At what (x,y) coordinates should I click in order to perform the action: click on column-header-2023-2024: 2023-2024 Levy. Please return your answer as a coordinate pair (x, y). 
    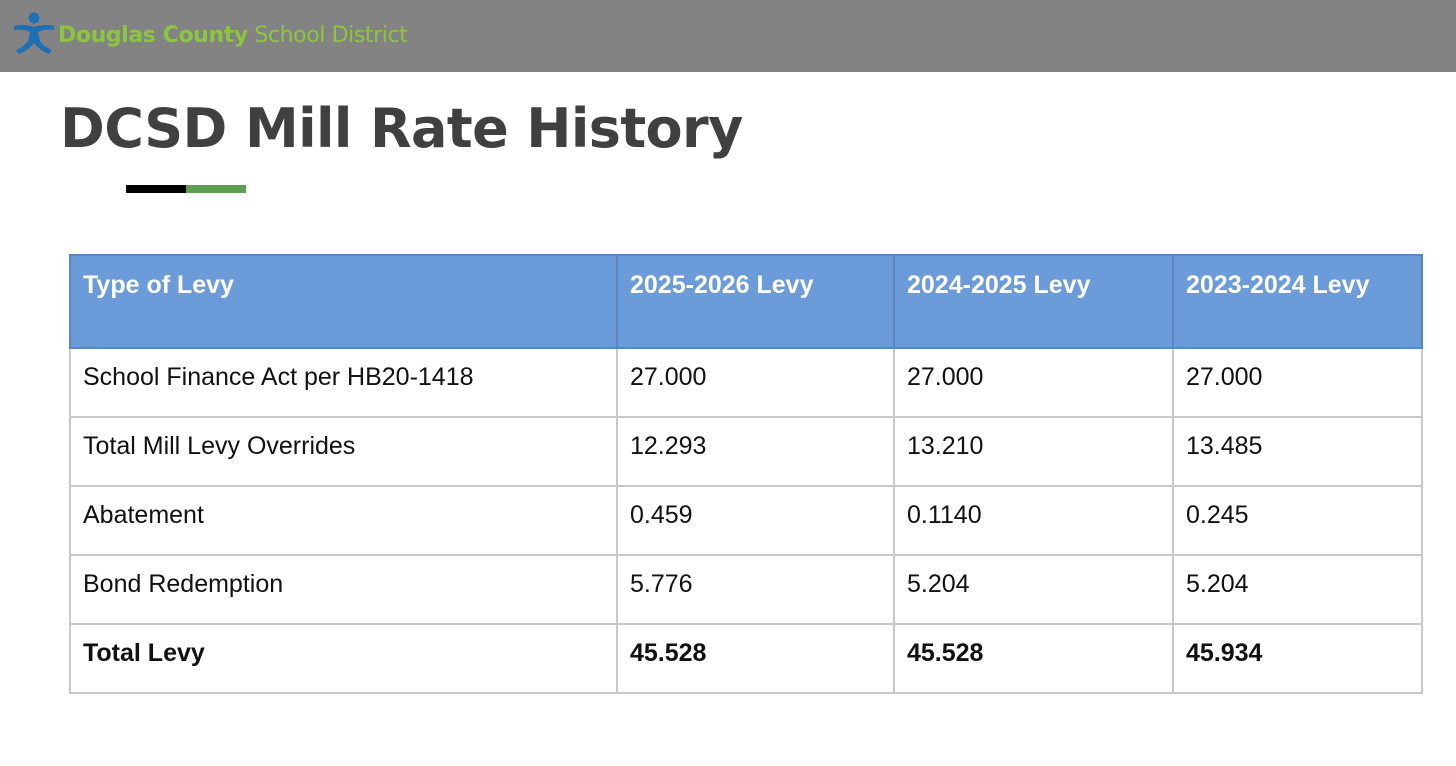
    Looking at the image, I should click on (1297, 301).